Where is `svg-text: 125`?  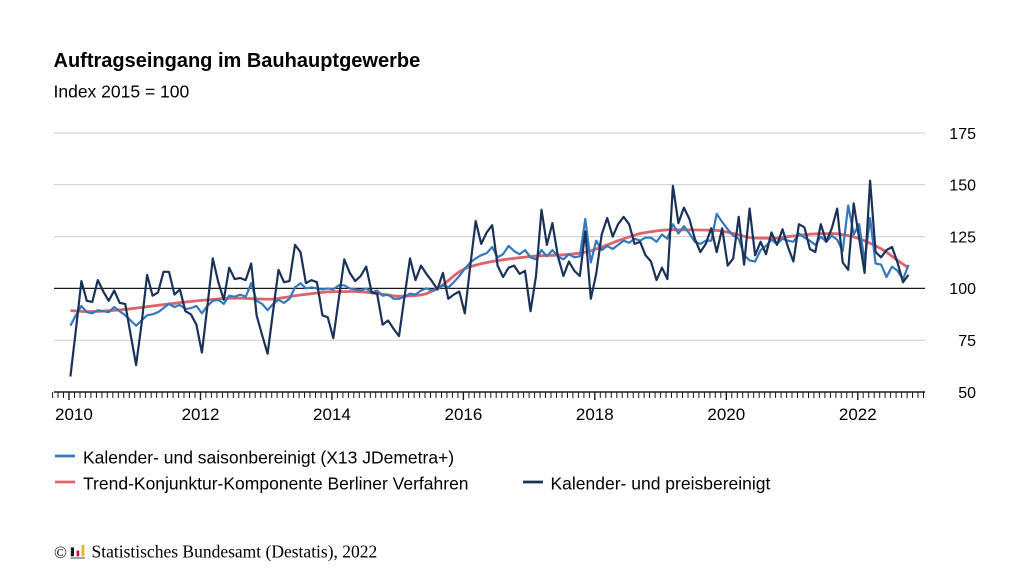
svg-text: 125 is located at coordinates (962, 237).